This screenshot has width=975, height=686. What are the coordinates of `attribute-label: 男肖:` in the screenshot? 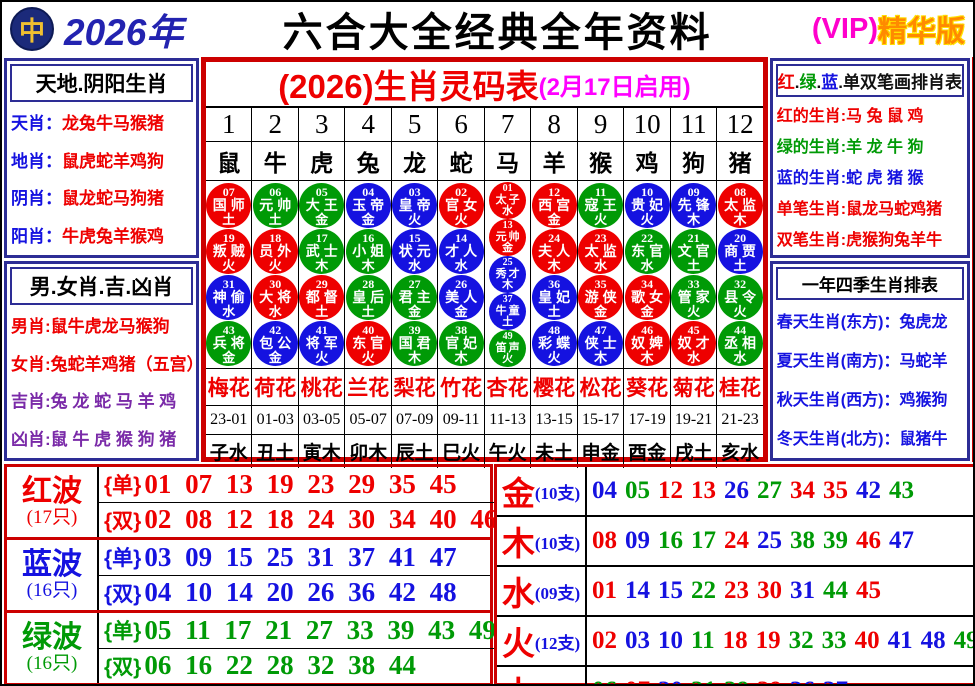 It's located at (31, 327).